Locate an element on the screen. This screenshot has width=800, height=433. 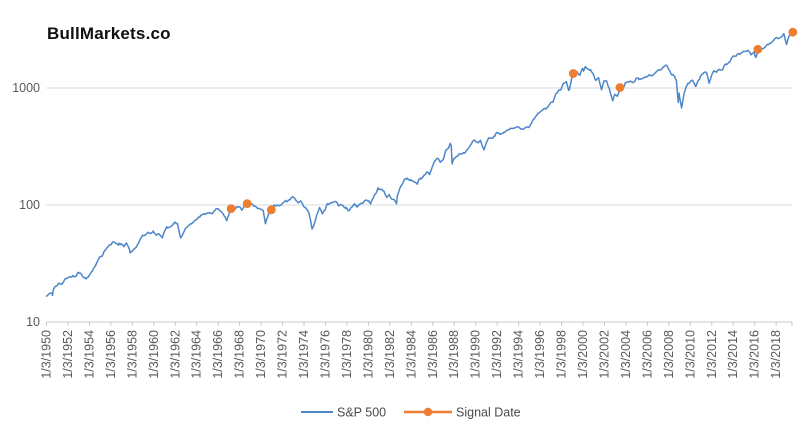
x-axis-tick-label: 1/3/1990 is located at coordinates (476, 354).